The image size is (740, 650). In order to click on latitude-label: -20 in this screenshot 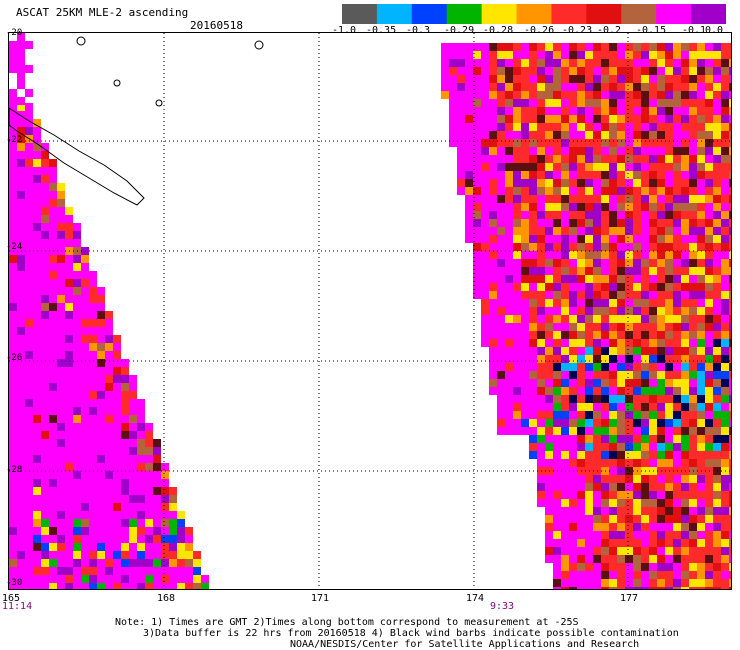, I will do `click(14, 33)`.